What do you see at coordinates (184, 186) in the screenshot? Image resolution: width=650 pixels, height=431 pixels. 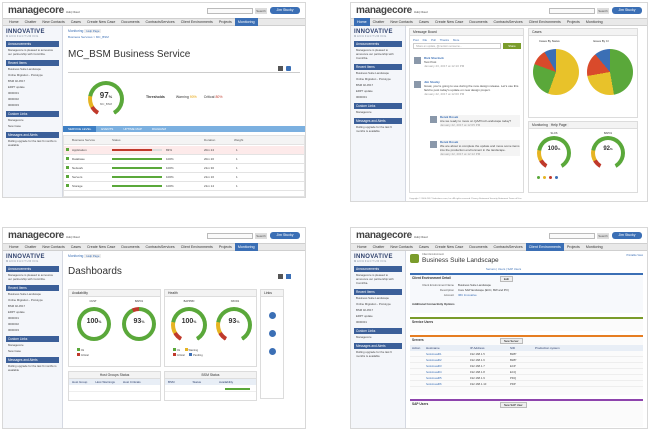 I see `table-row: Storage 100% 21m 14 1` at bounding box center [184, 186].